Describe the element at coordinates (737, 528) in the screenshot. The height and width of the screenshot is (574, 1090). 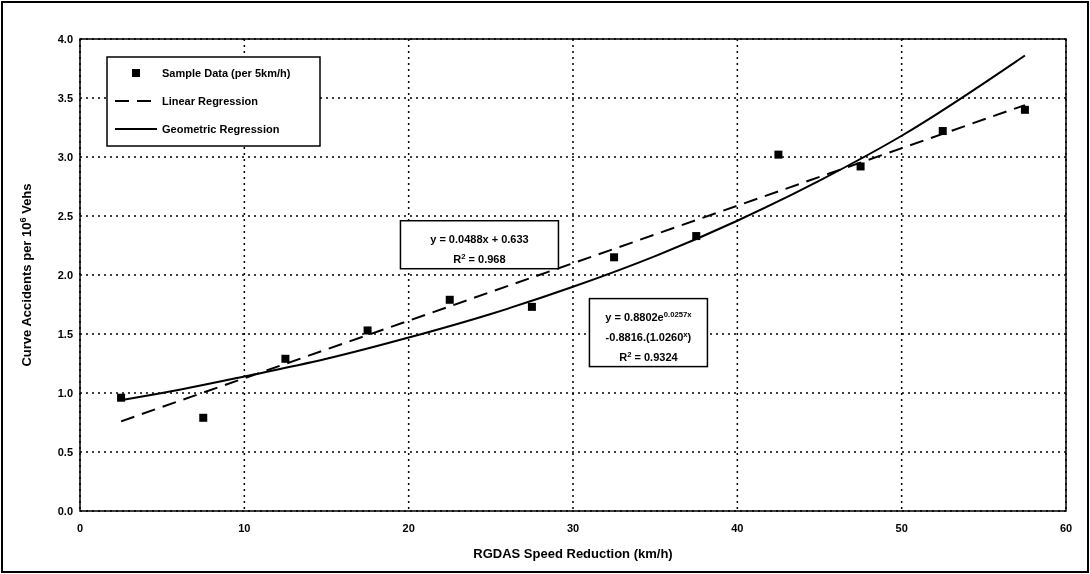
I see `x-tick-label: 40` at that location.